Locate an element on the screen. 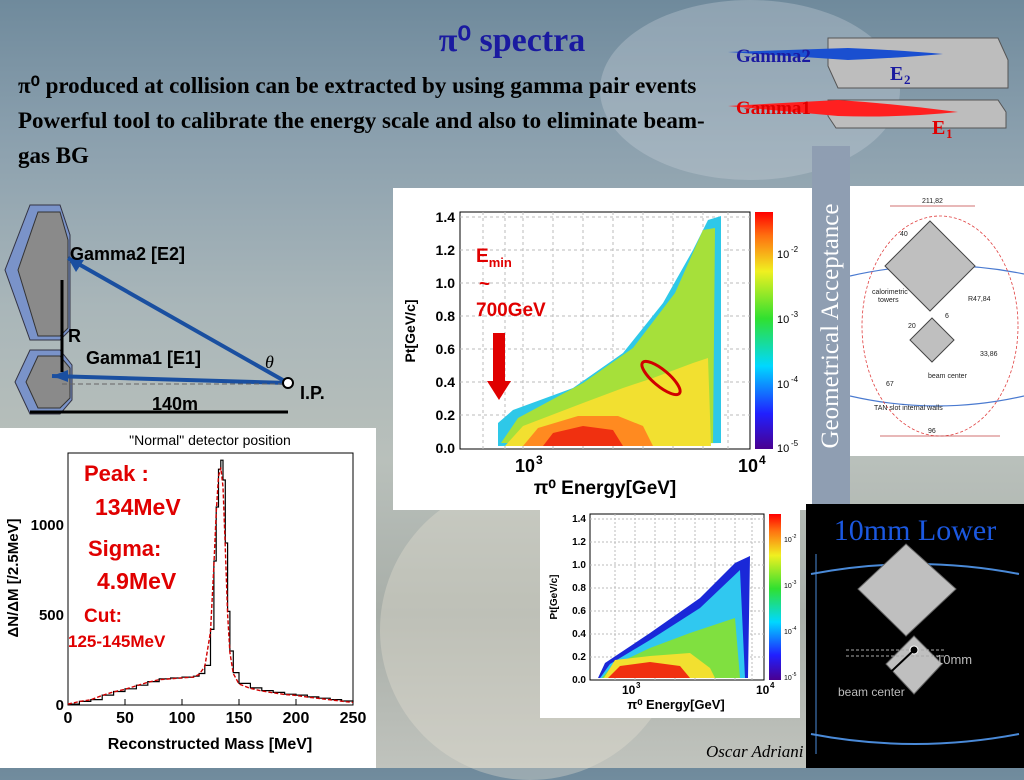 The image size is (1024, 780). mass-ytick-label: 500 is located at coordinates (51, 615).